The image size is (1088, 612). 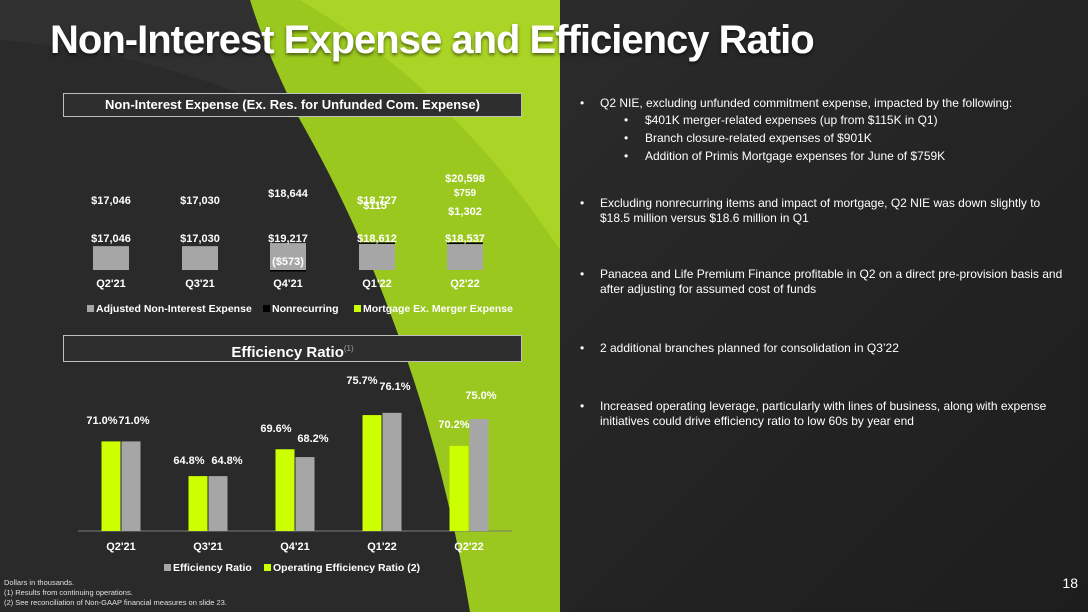 What do you see at coordinates (200, 201) in the screenshot?
I see `total-nie-label: $17,030` at bounding box center [200, 201].